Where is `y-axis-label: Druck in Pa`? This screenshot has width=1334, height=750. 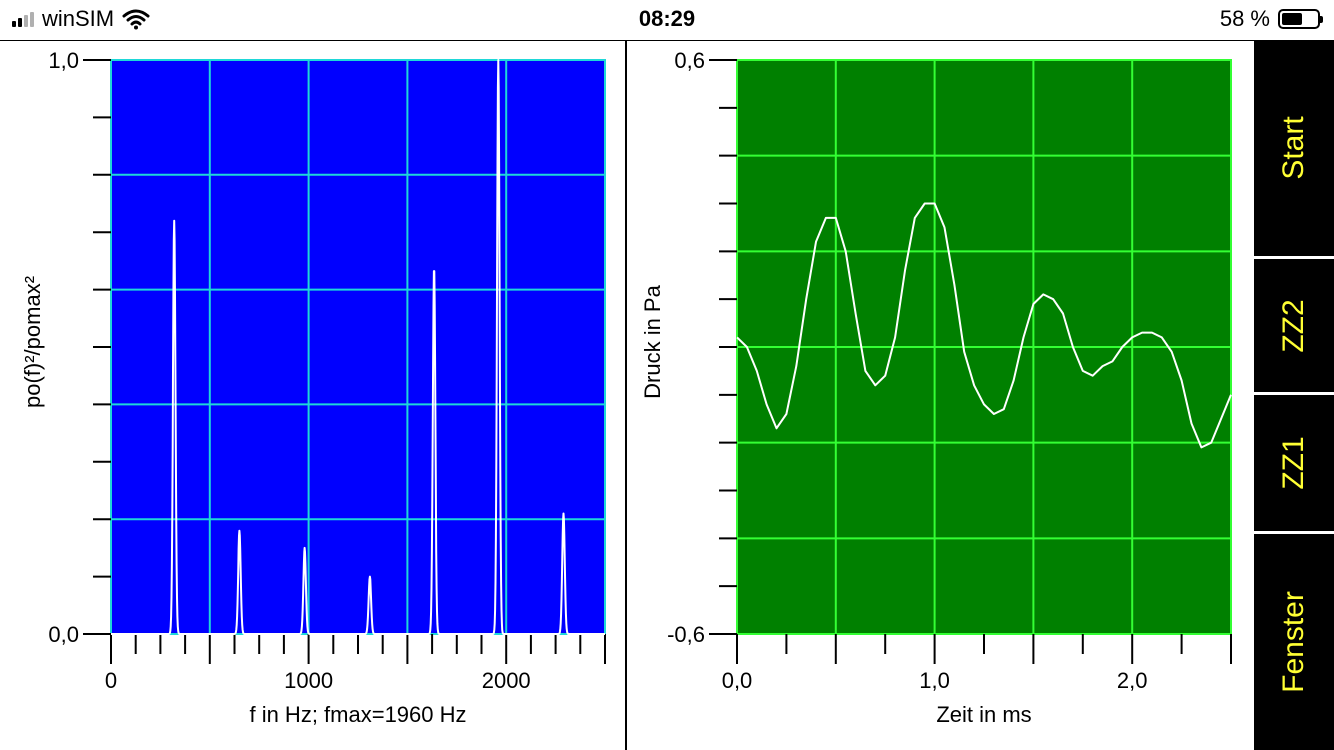 y-axis-label: Druck in Pa is located at coordinates (652, 341).